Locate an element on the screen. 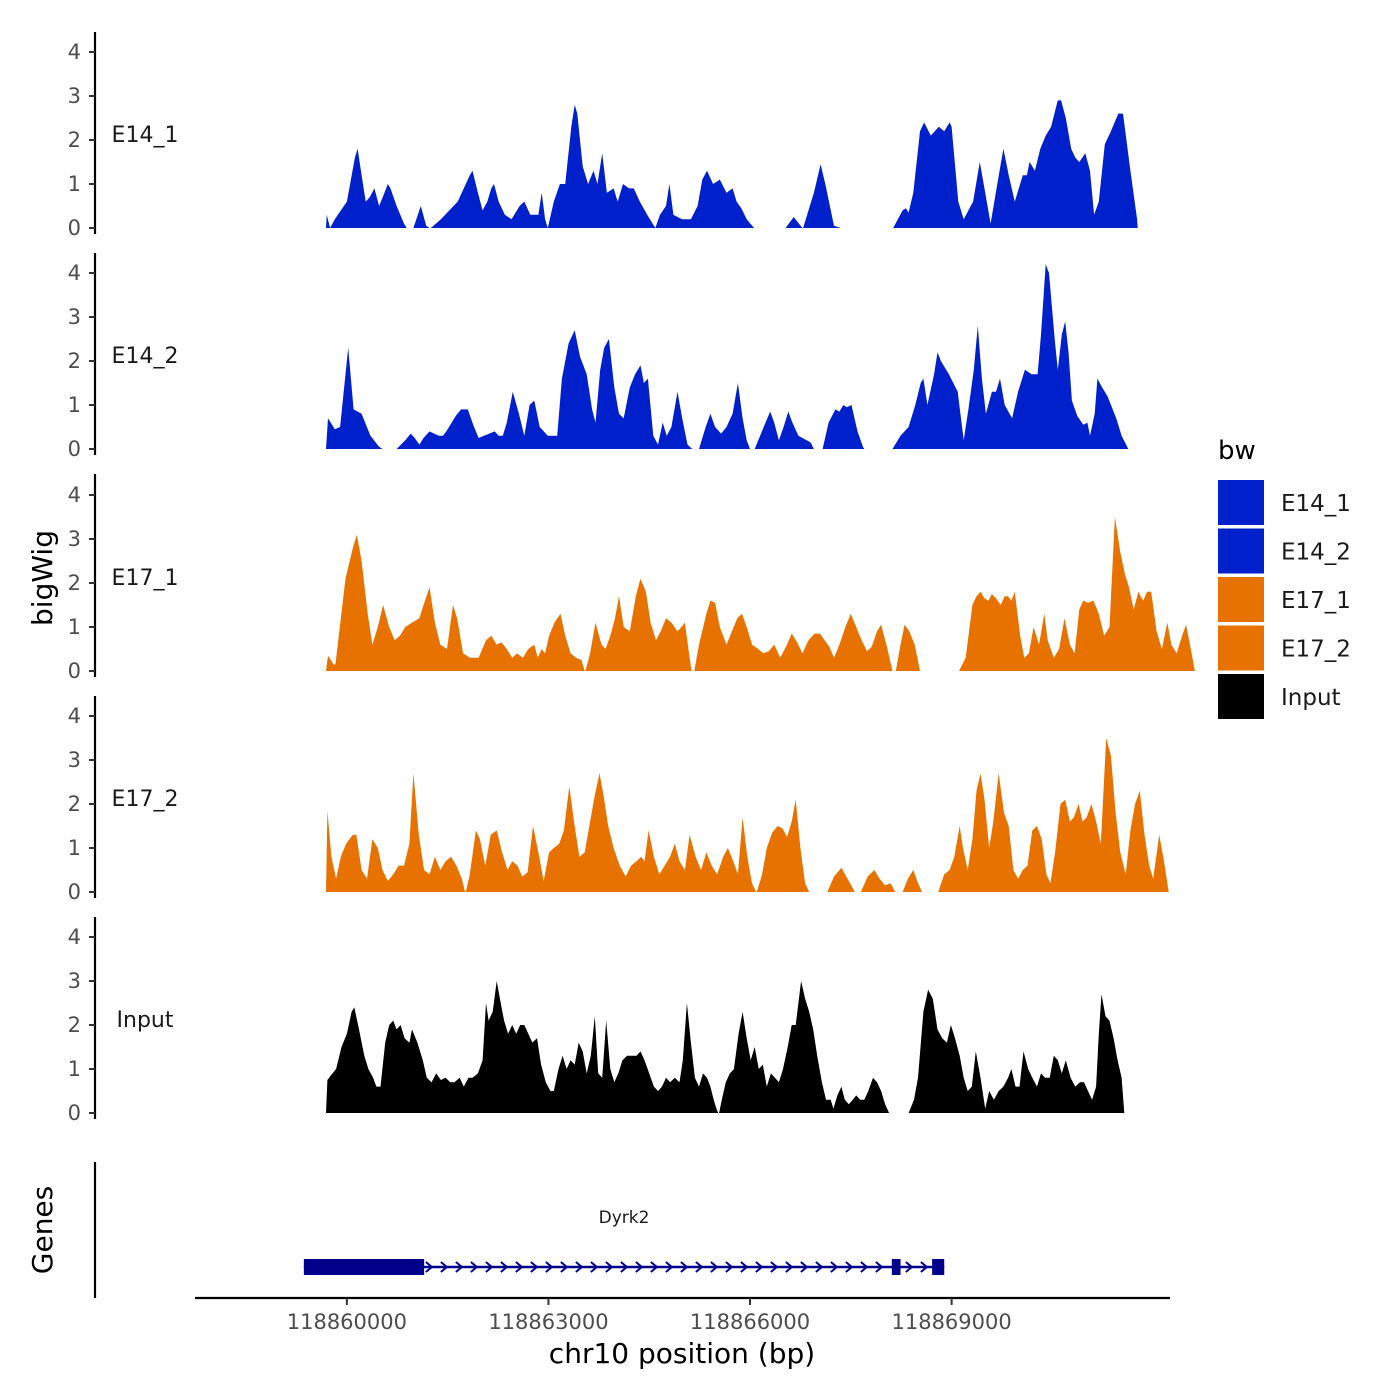 The image size is (1400, 1400). track-E17_2: 0 1 2 3 4 E17_2 is located at coordinates (618, 800).